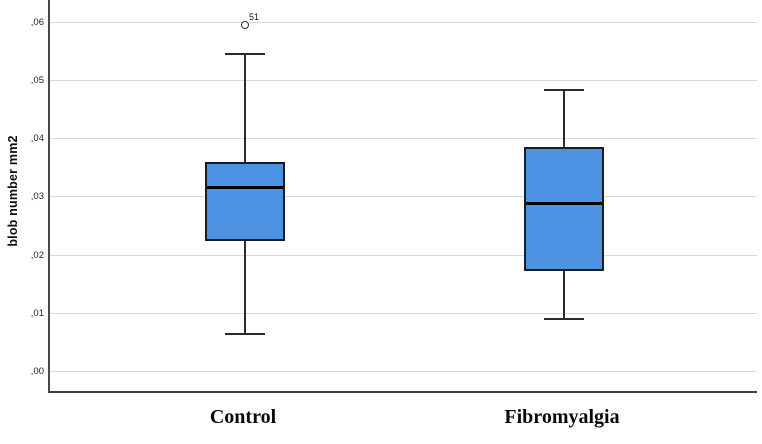  What do you see at coordinates (564, 319) in the screenshot?
I see `whisker-cap-low-fibromyalgia` at bounding box center [564, 319].